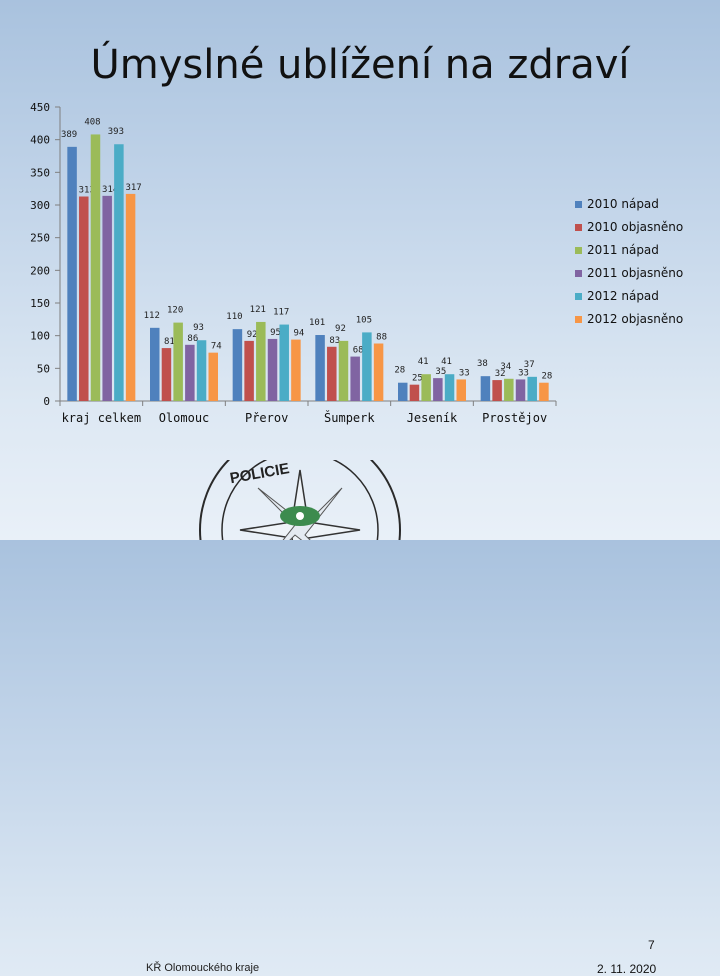 This screenshot has width=720, height=976. What do you see at coordinates (258, 310) in the screenshot?
I see `data-label: 121` at bounding box center [258, 310].